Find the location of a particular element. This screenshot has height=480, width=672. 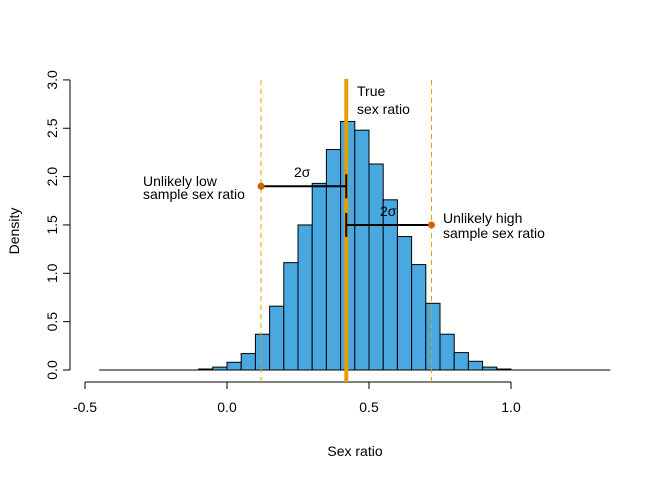

high-sample-label-line2: sample sex ratio is located at coordinates (494, 233).